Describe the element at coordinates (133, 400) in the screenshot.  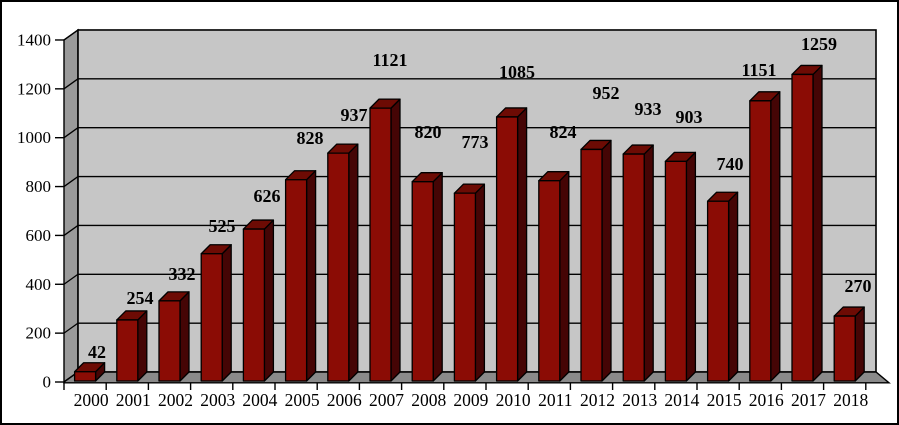
I see `x-axis-label-2001: 2001` at that location.